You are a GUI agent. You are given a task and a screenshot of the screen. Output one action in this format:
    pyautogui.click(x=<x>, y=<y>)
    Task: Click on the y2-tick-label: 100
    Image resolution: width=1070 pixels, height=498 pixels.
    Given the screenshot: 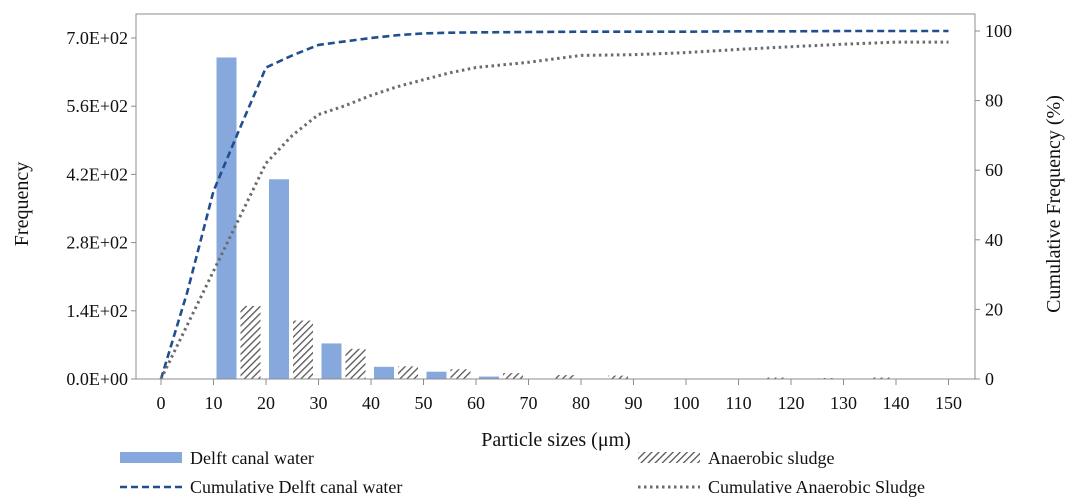 What is the action you would take?
    pyautogui.click(x=998, y=31)
    